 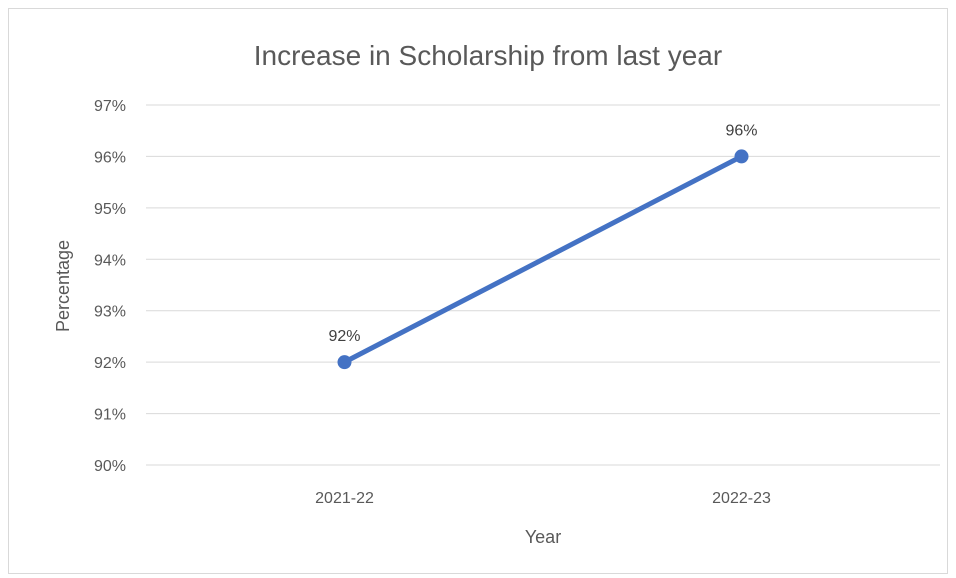 What do you see at coordinates (110, 466) in the screenshot?
I see `y-tick-label: 90%` at bounding box center [110, 466].